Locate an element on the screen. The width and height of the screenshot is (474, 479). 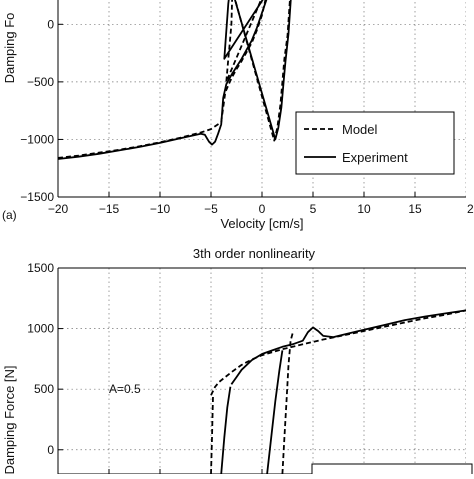
legend-box-partial is located at coordinates (392, 471).